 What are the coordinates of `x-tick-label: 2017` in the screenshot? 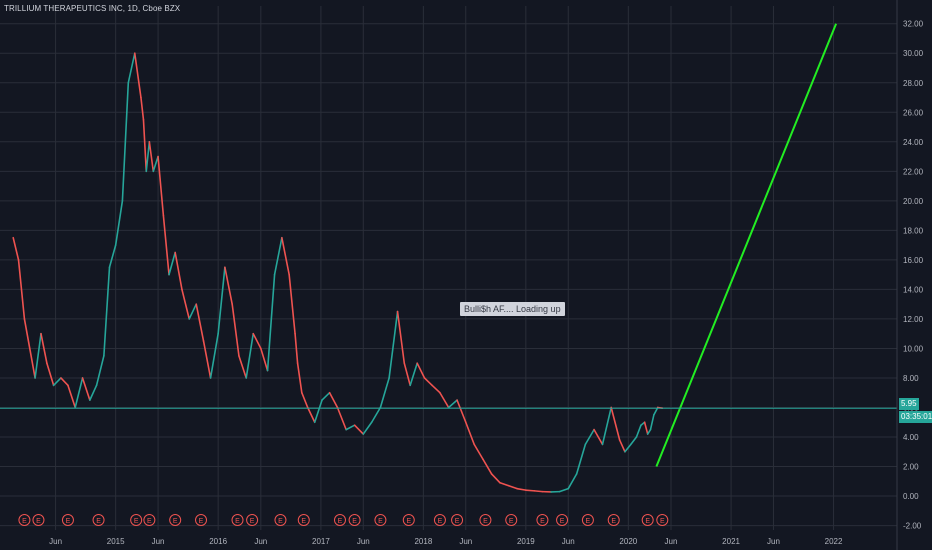 It's located at (321, 541).